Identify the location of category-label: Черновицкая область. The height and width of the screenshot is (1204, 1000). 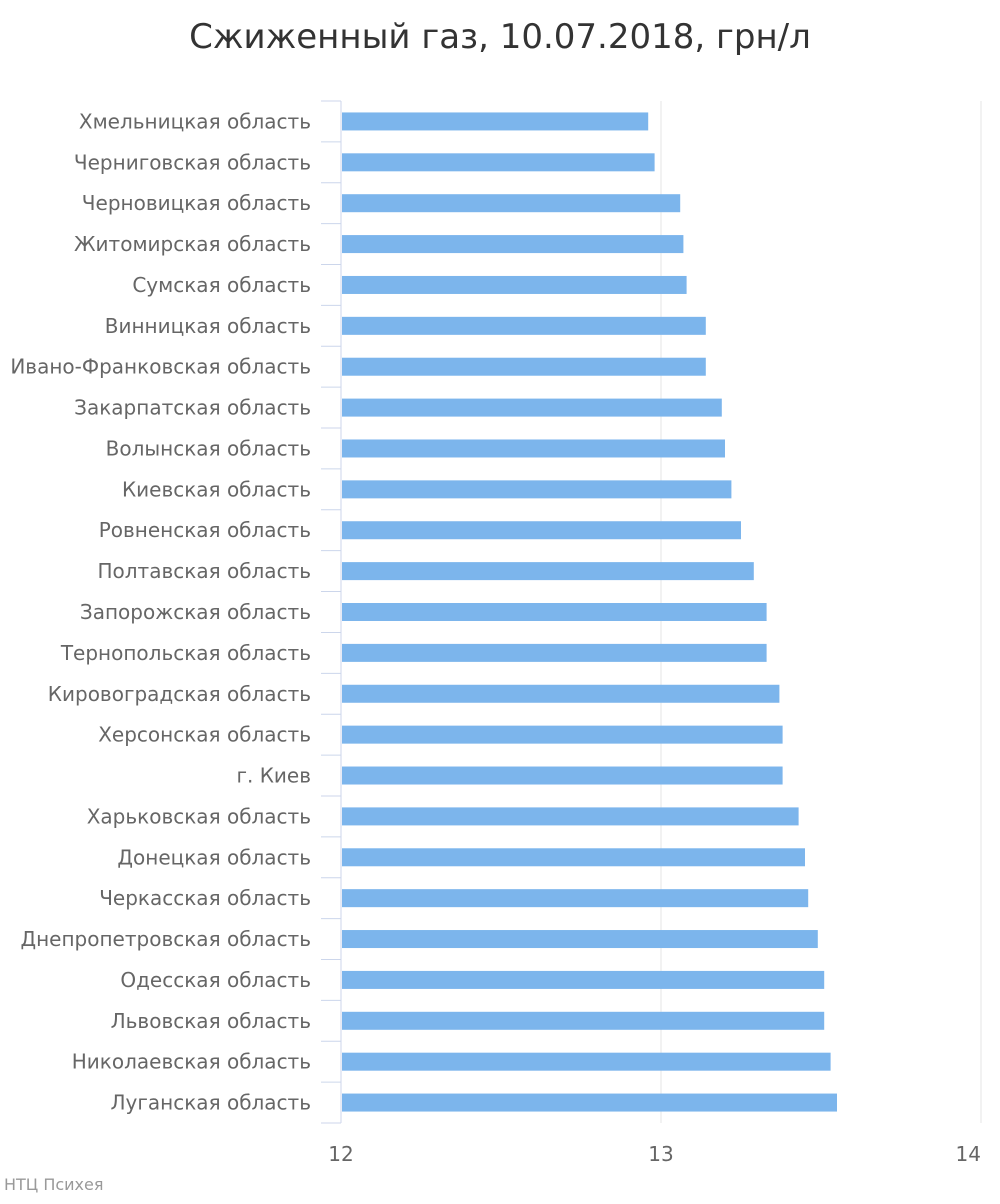
(196, 203).